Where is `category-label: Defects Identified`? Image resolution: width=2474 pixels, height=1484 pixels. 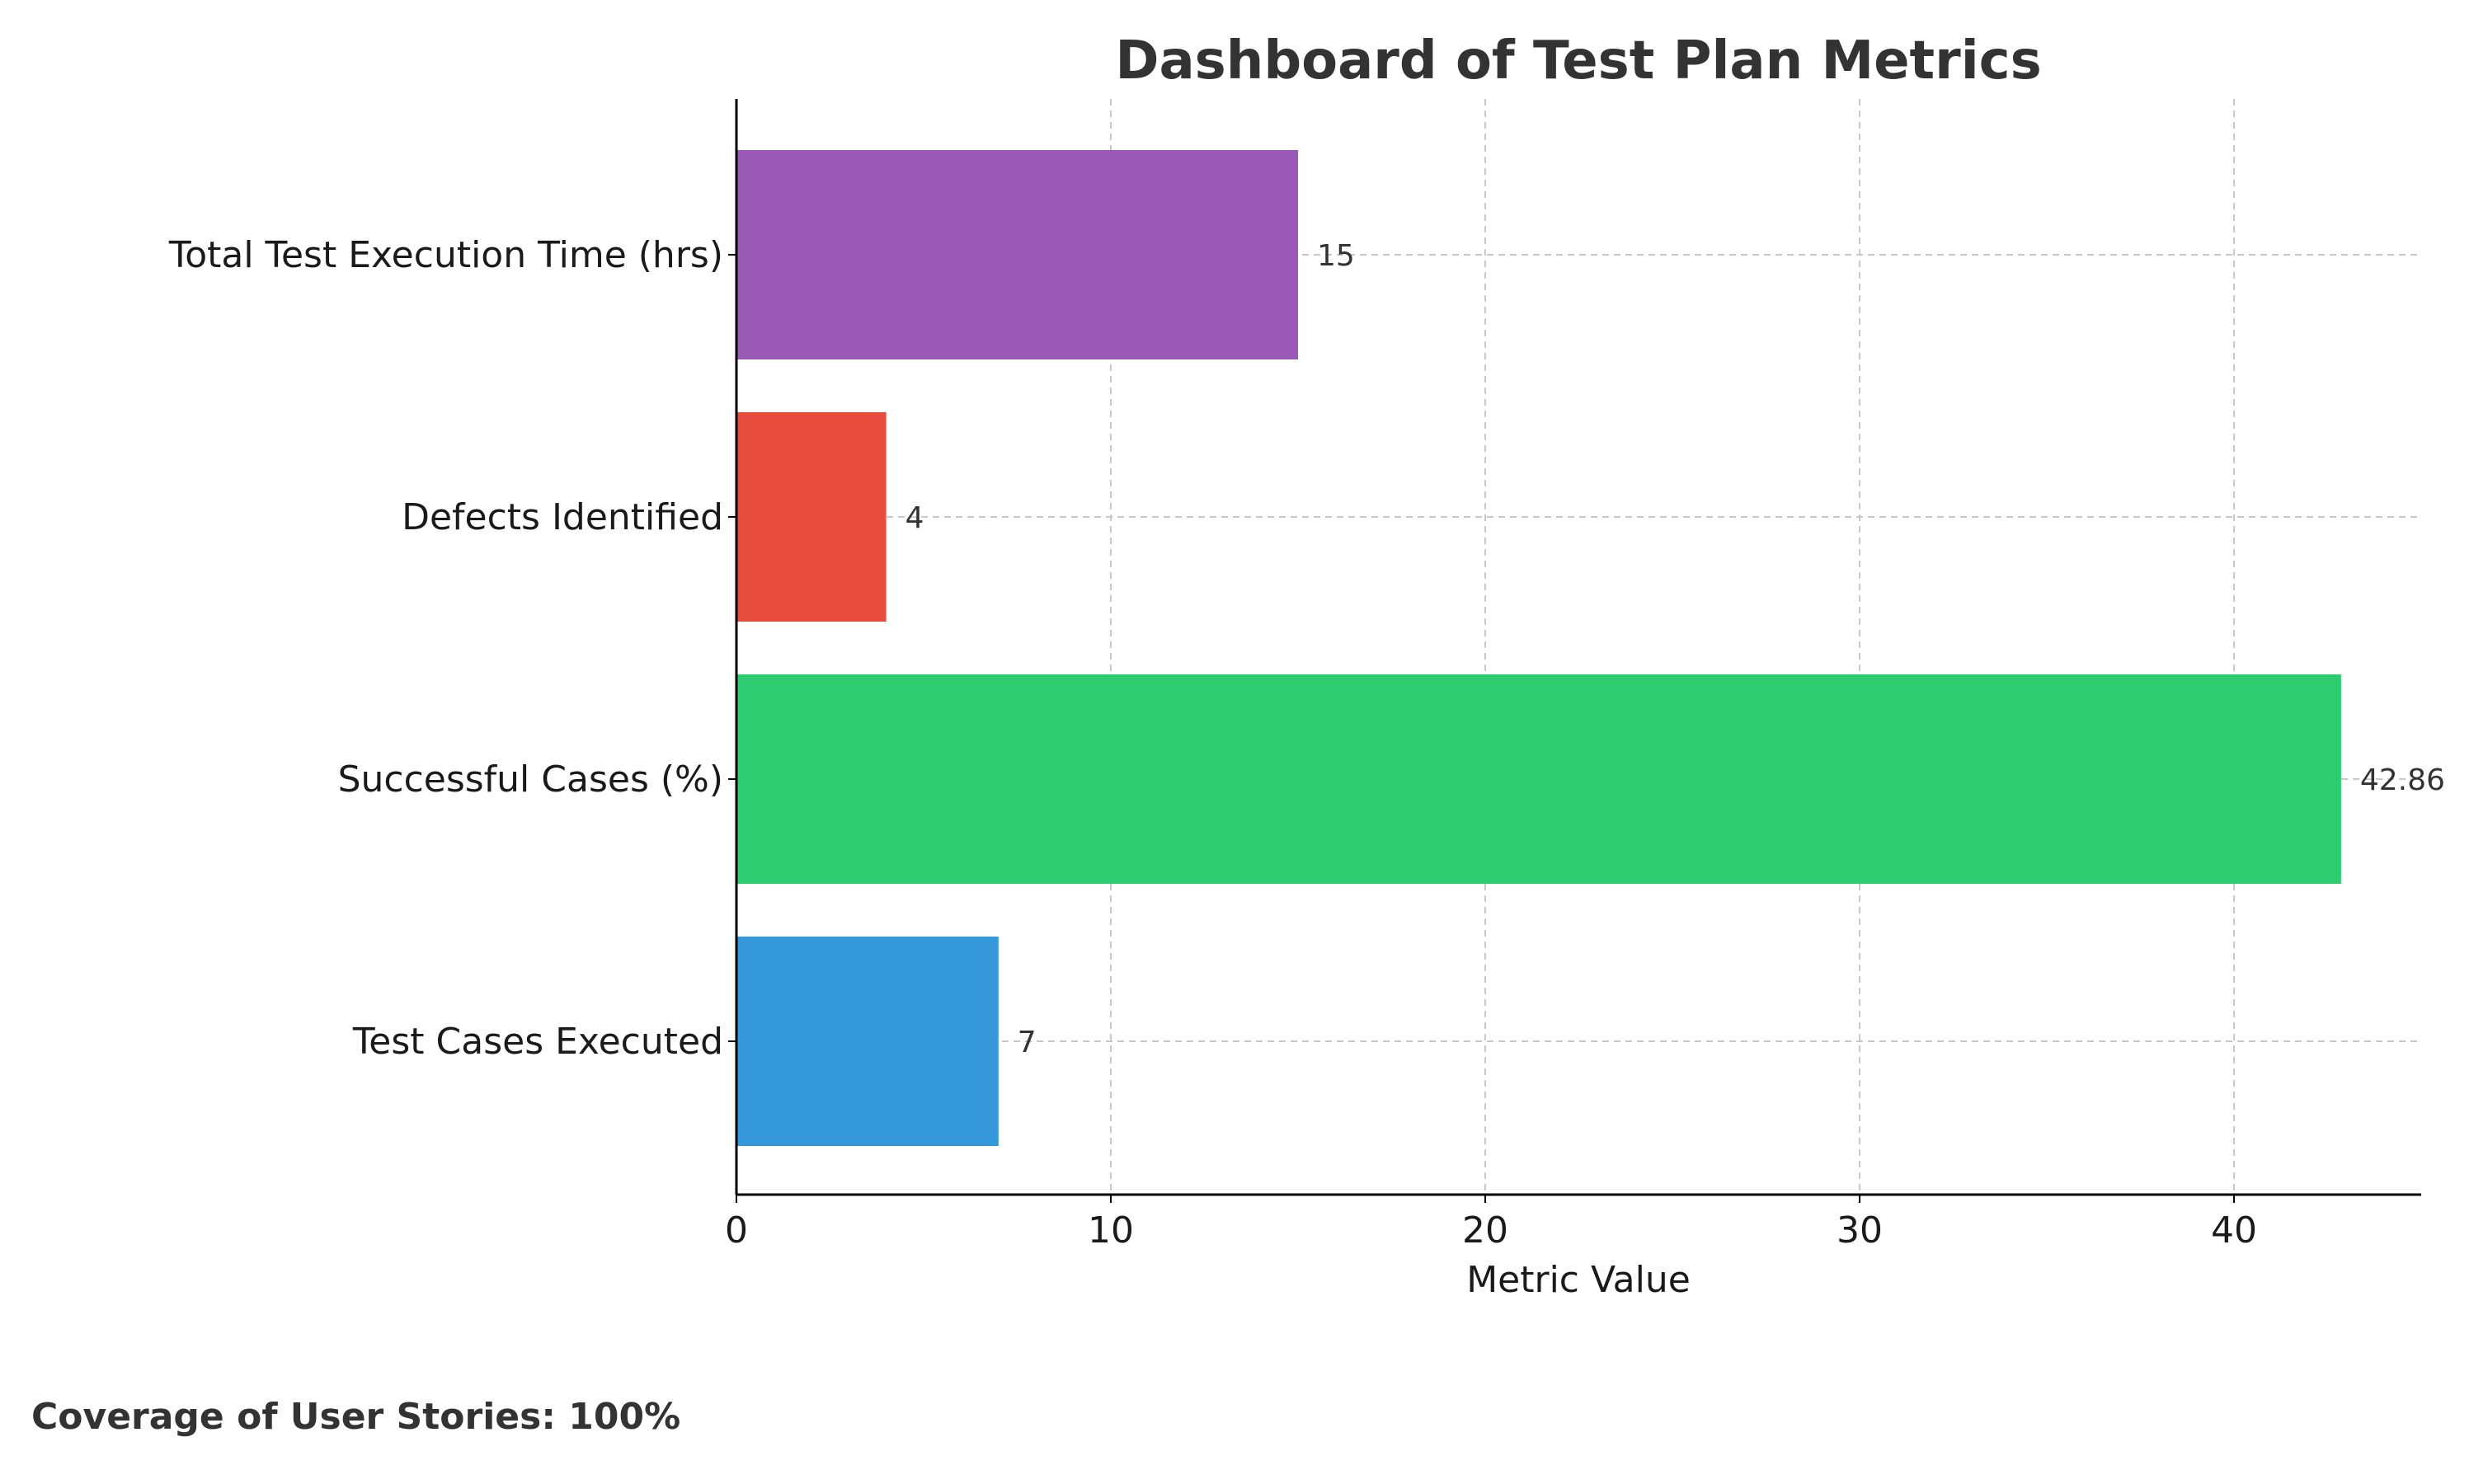
category-label: Defects Identified is located at coordinates (562, 517).